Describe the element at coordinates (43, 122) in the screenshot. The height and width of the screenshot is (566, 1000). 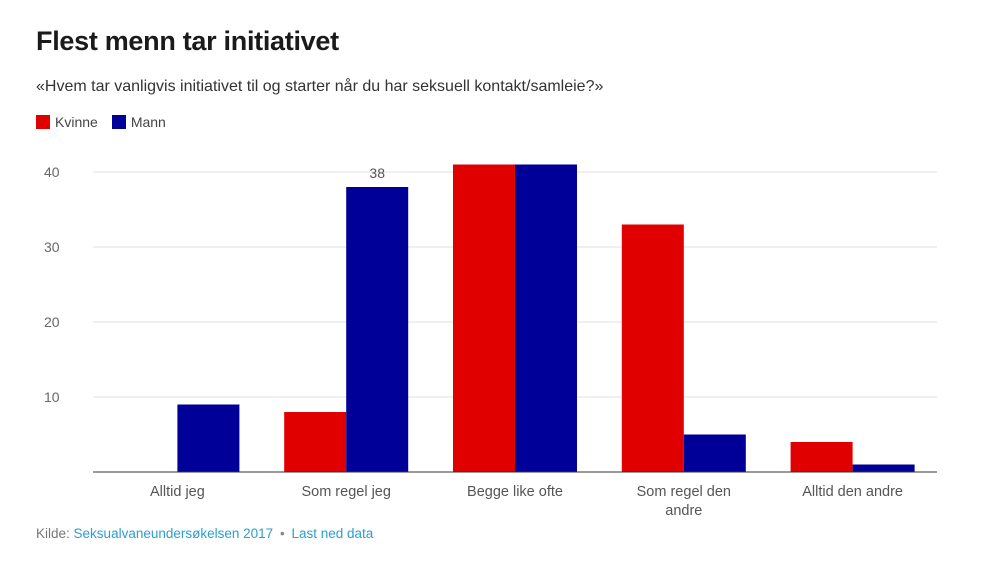
I see `legend-swatch-kvinne` at that location.